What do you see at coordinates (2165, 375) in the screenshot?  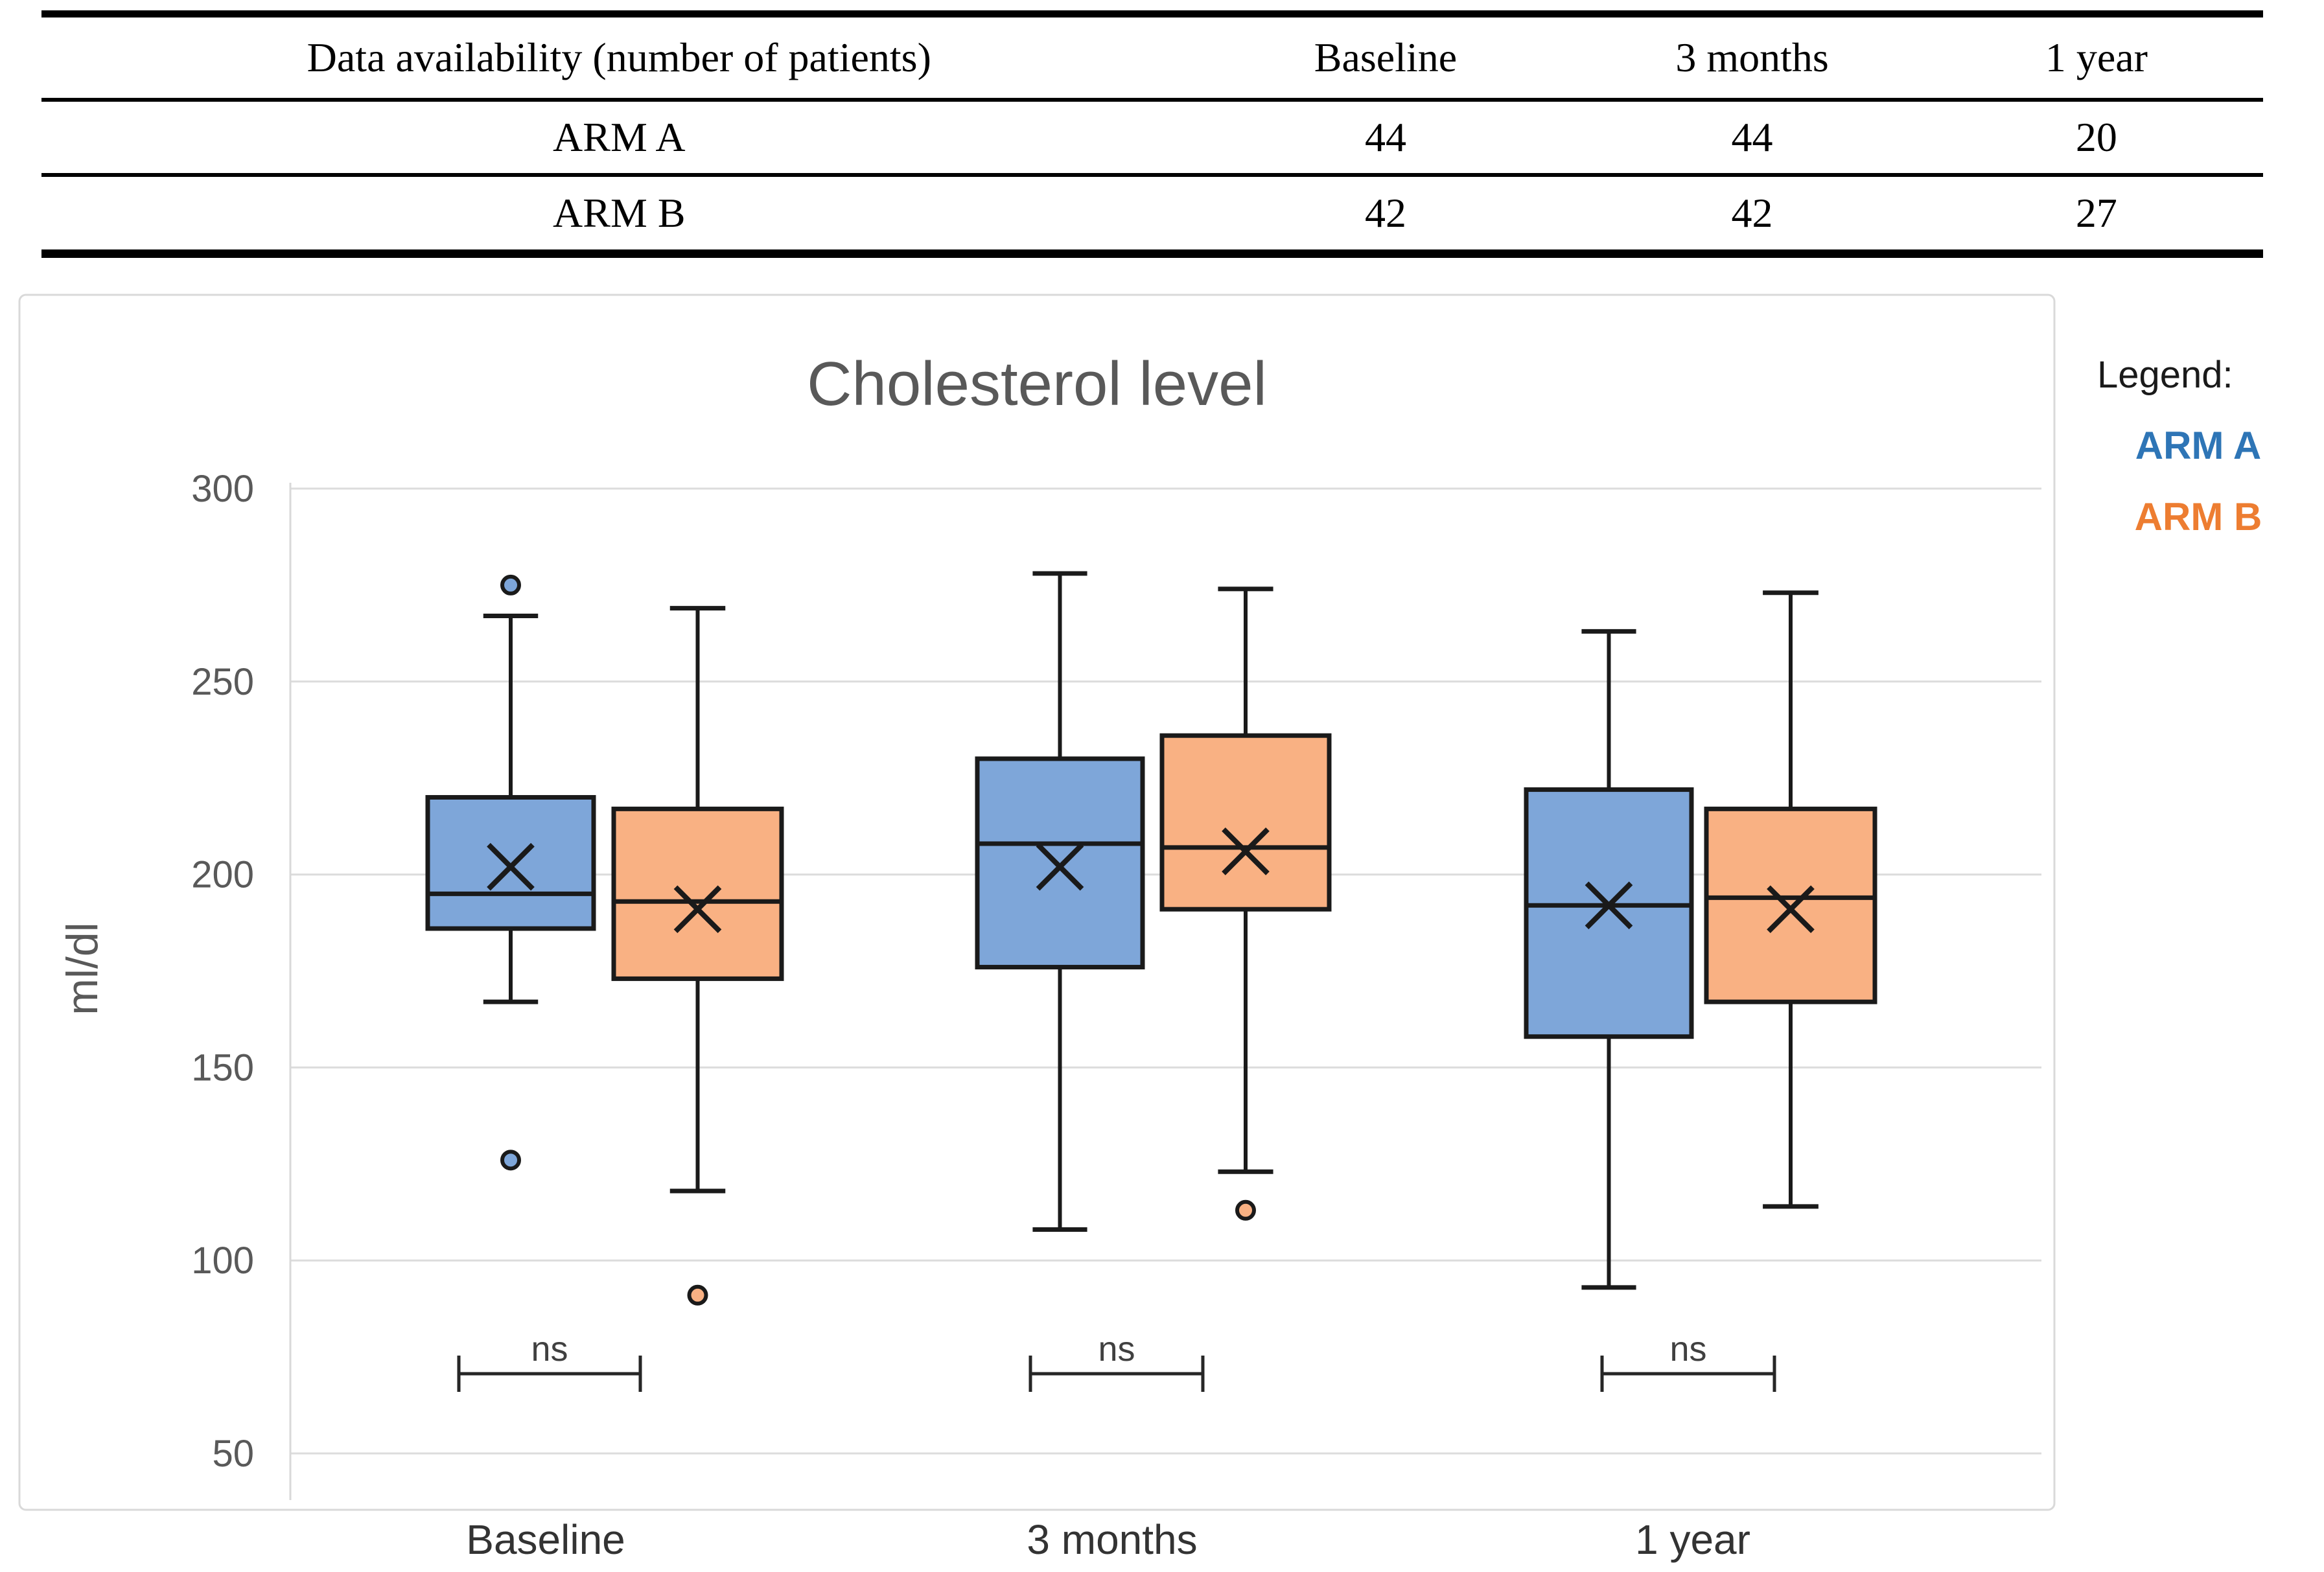 I see `legend-title: Legend:` at bounding box center [2165, 375].